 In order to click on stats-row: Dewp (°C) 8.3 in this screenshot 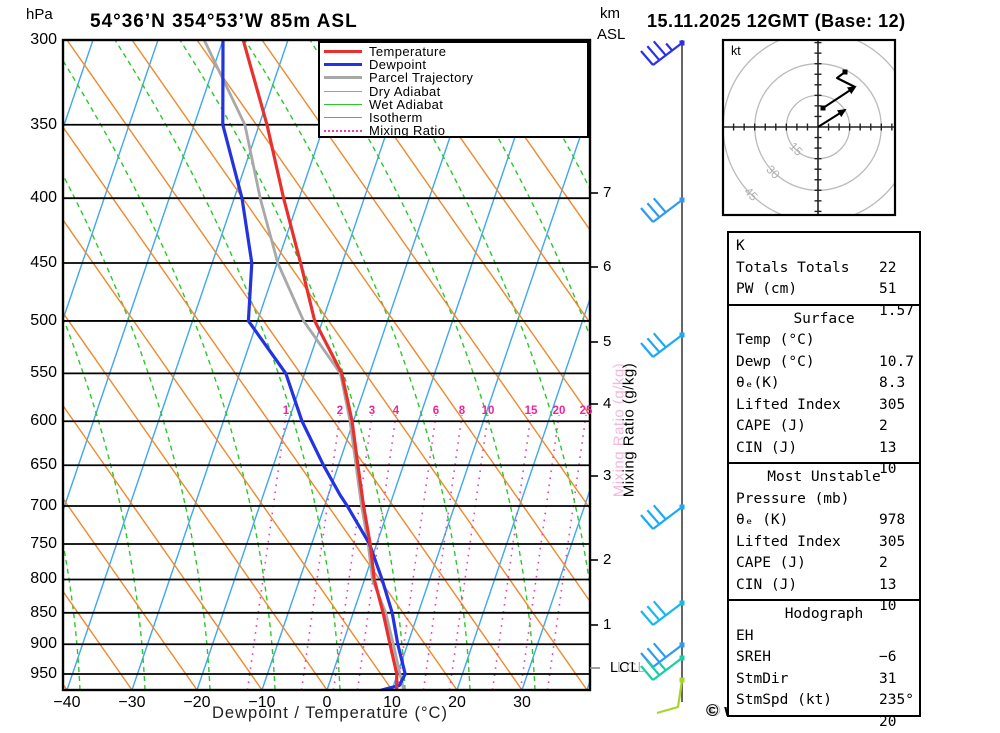, I will do `click(824, 372)`.